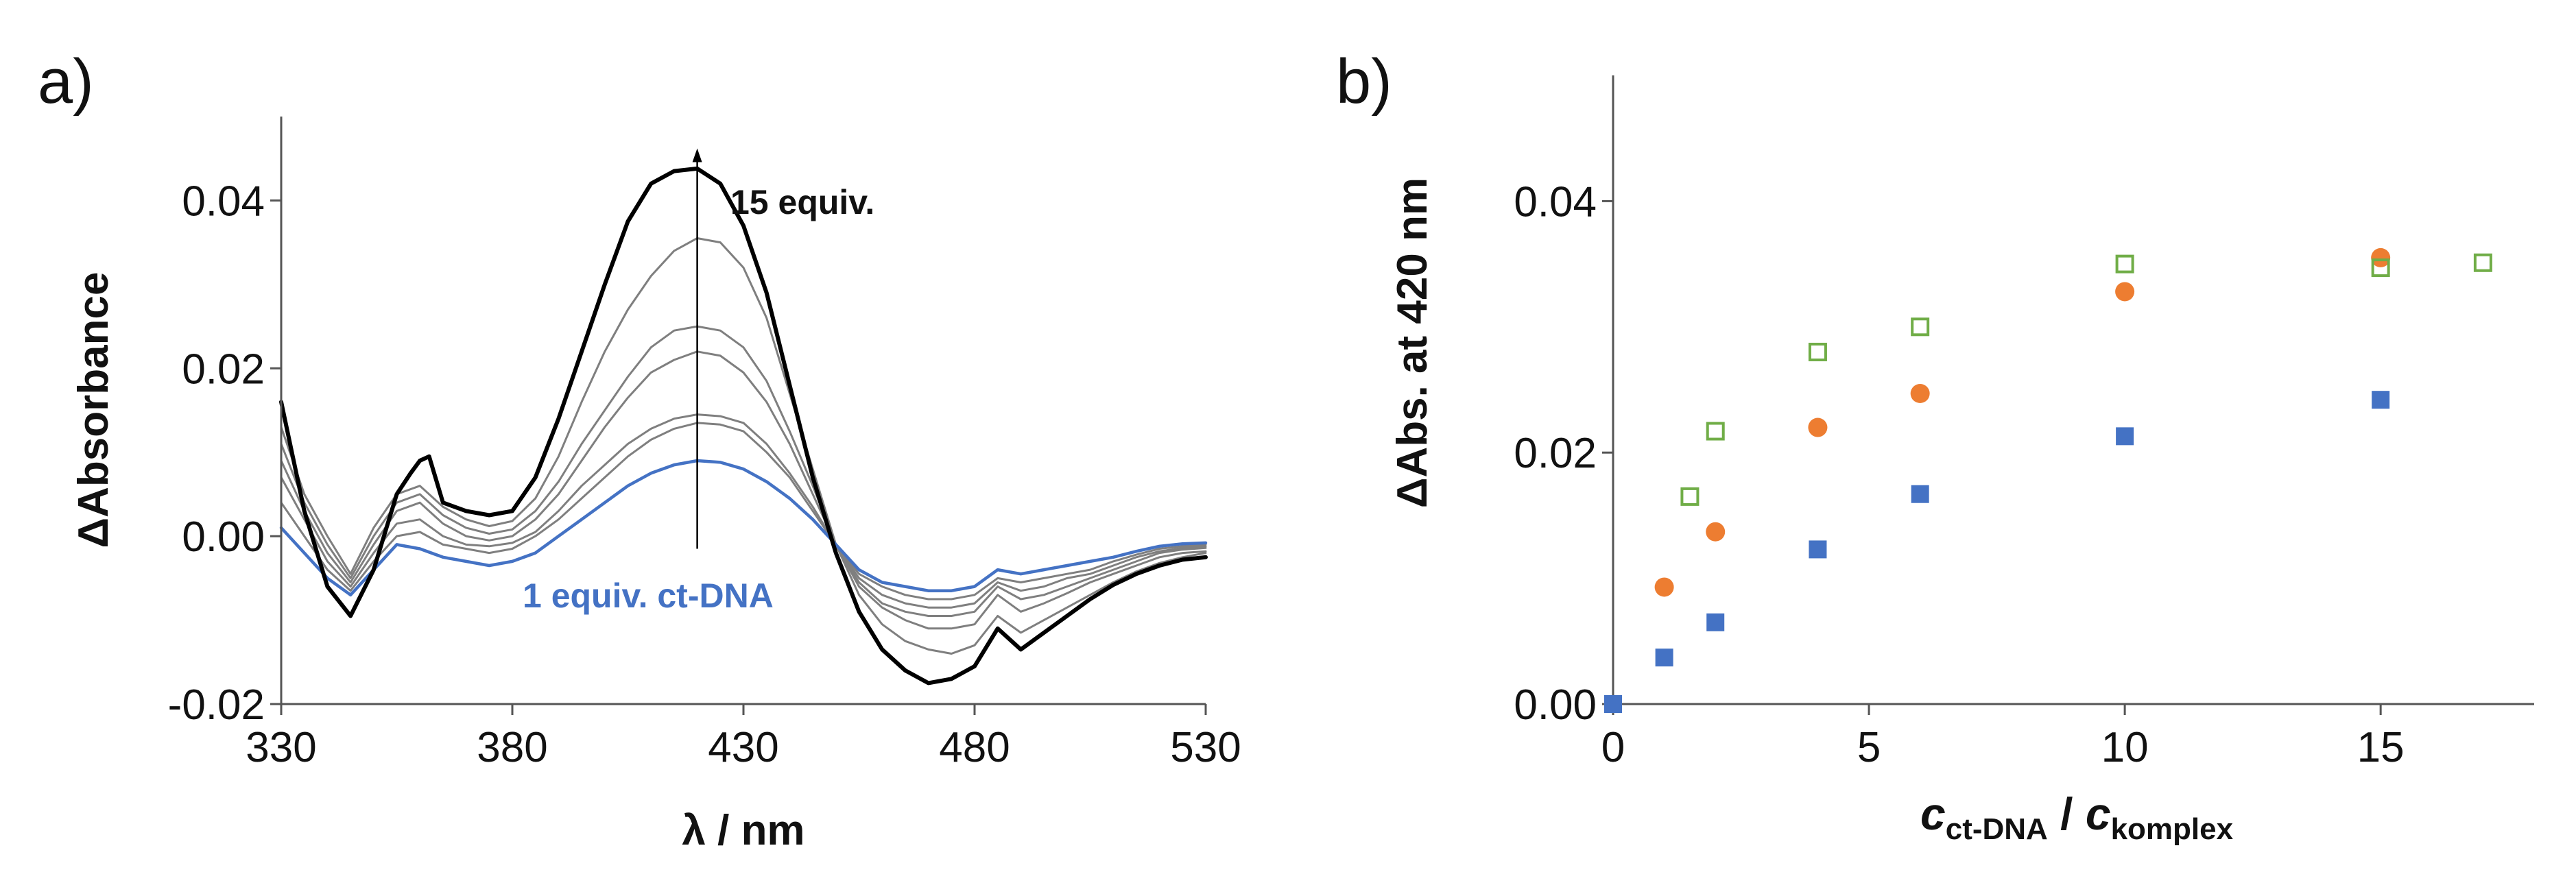 The width and height of the screenshot is (2576, 872). Describe the element at coordinates (94, 410) in the screenshot. I see `chart-a-y-axis-label: ΔAbsorbance` at that location.